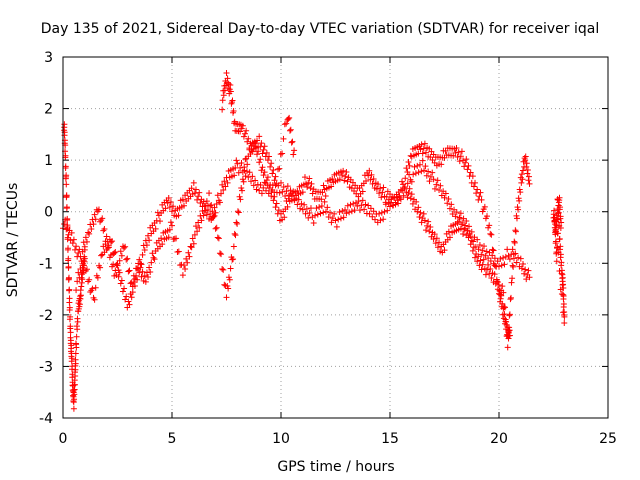  What do you see at coordinates (335, 467) in the screenshot?
I see `x-axis-label: GPS time / hours` at bounding box center [335, 467].